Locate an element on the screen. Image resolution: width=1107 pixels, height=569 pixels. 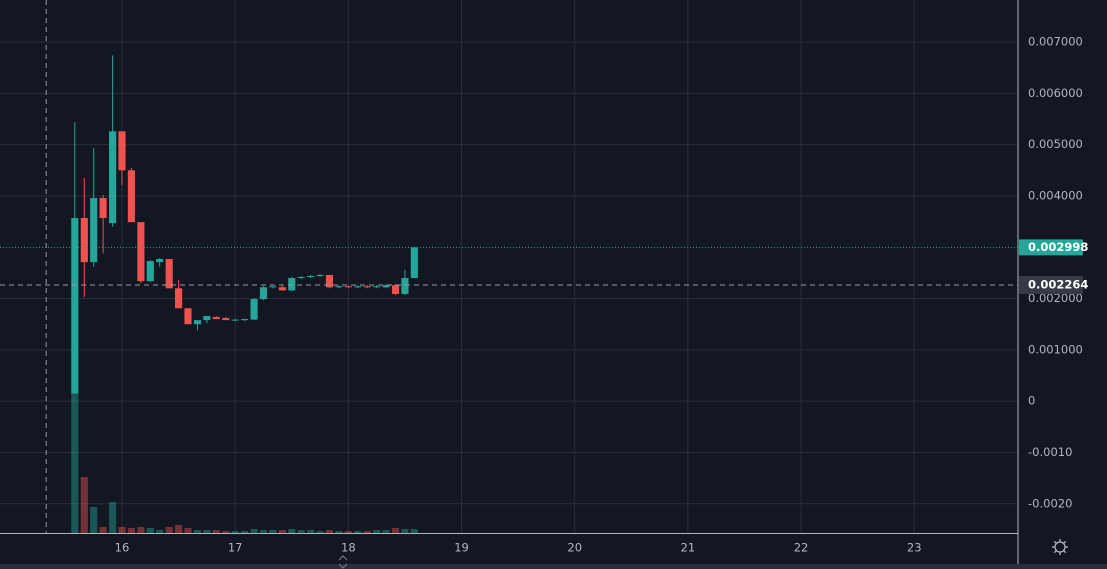
crosshair-badge is located at coordinates (1051, 285).